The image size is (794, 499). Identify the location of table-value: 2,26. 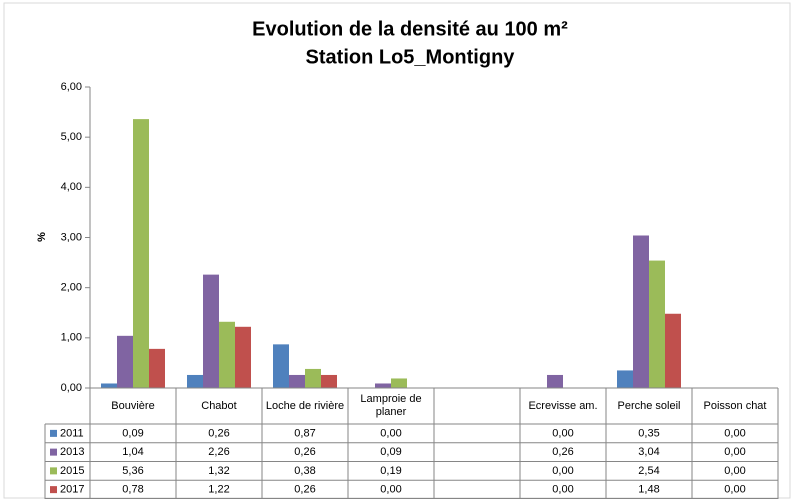
(218, 452).